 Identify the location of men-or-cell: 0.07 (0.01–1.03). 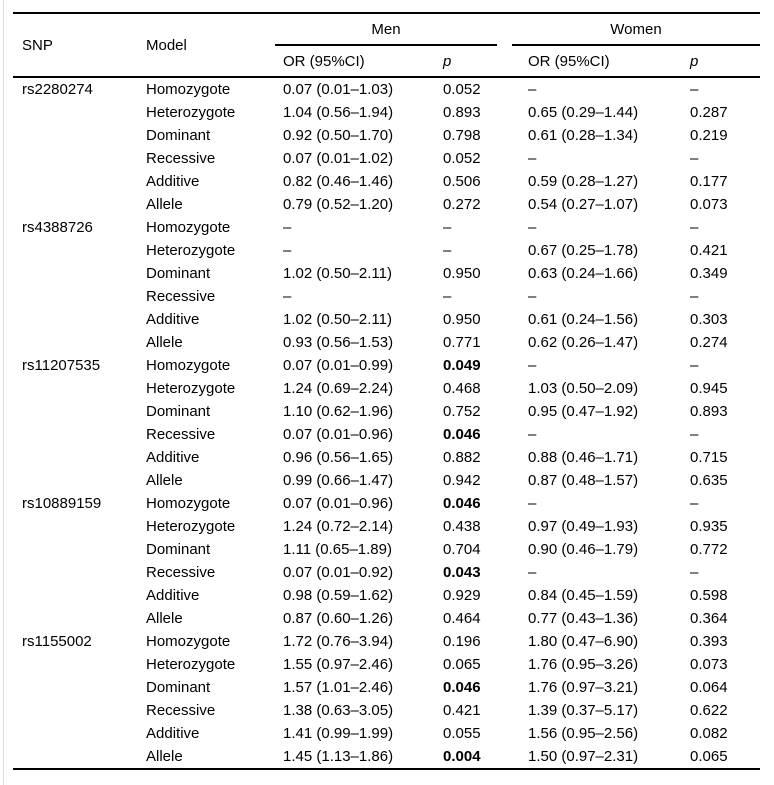
(338, 89).